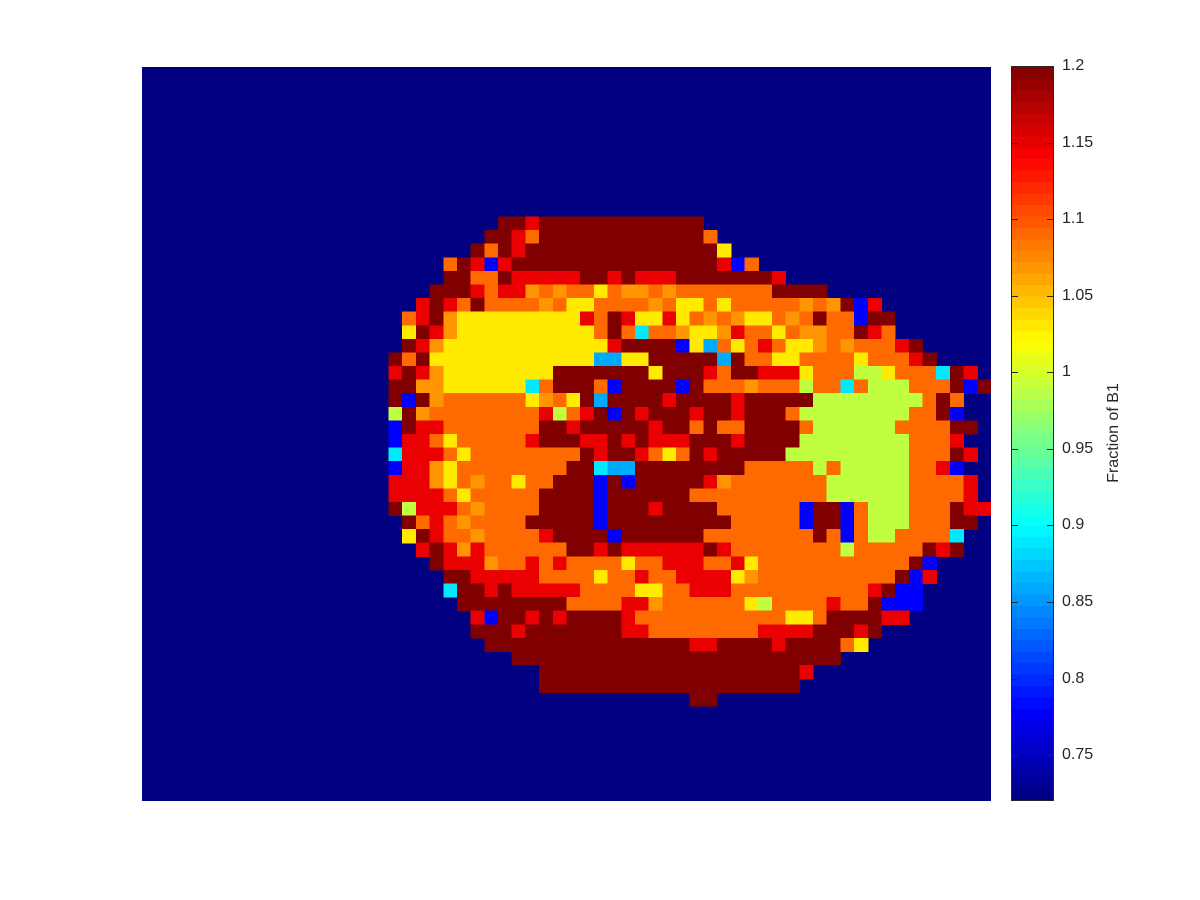 The height and width of the screenshot is (900, 1200). What do you see at coordinates (1032, 433) in the screenshot?
I see `colorbar-gradient` at bounding box center [1032, 433].